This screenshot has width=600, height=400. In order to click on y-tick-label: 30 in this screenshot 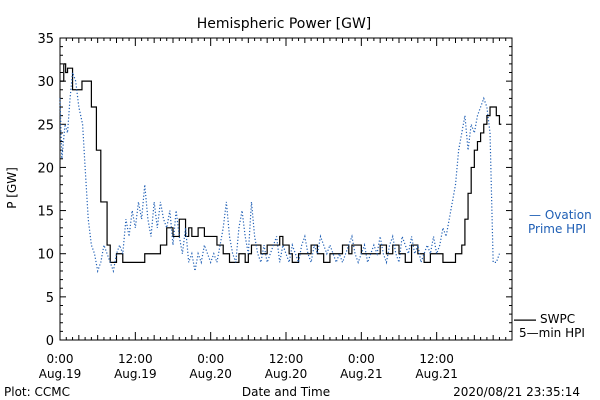, I will do `click(45, 82)`.